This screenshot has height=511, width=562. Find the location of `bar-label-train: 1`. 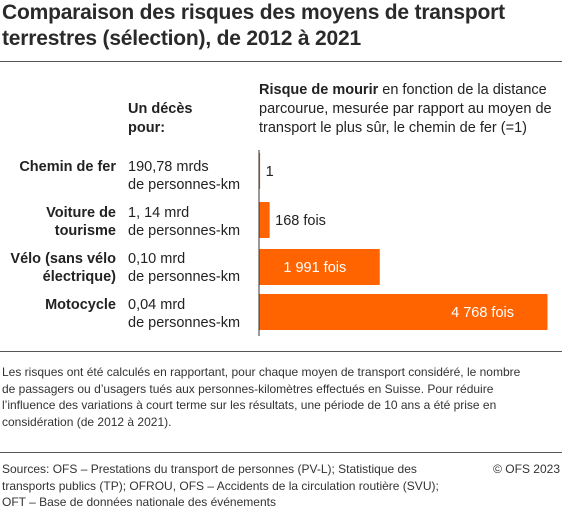

bar-label-train: 1 is located at coordinates (270, 172).